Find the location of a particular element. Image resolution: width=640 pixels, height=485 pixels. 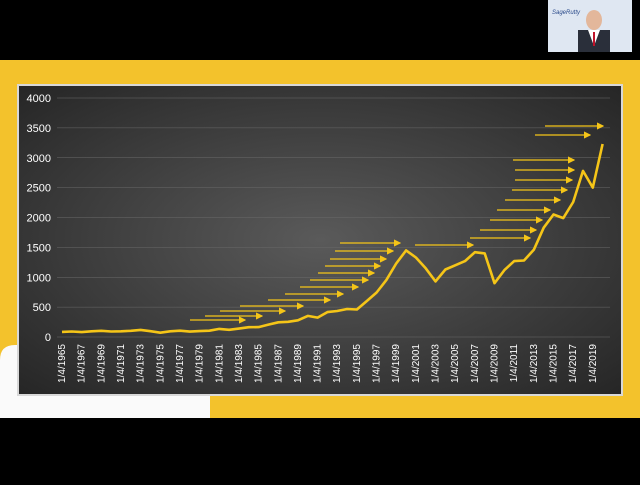

x-tick-label: 1/4/1975 is located at coordinates (160, 363).